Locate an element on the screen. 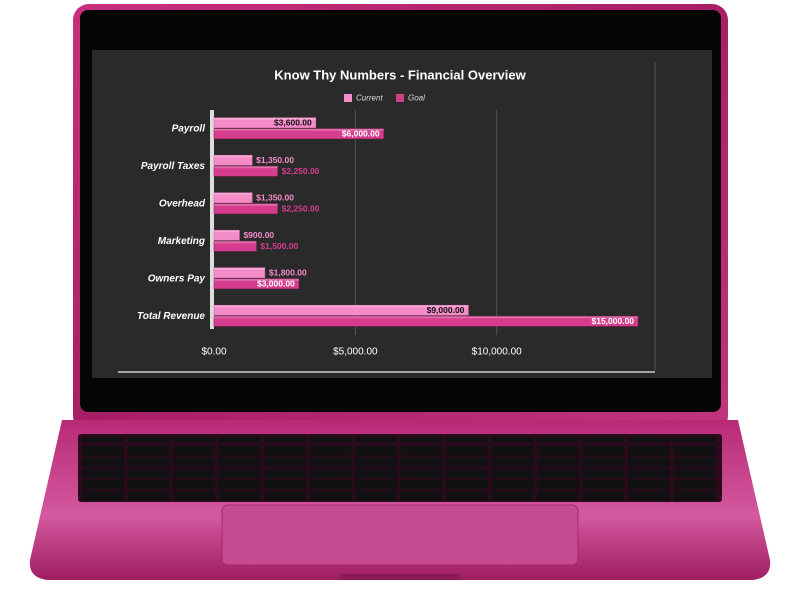  data-label: $15,000.00 is located at coordinates (612, 321).